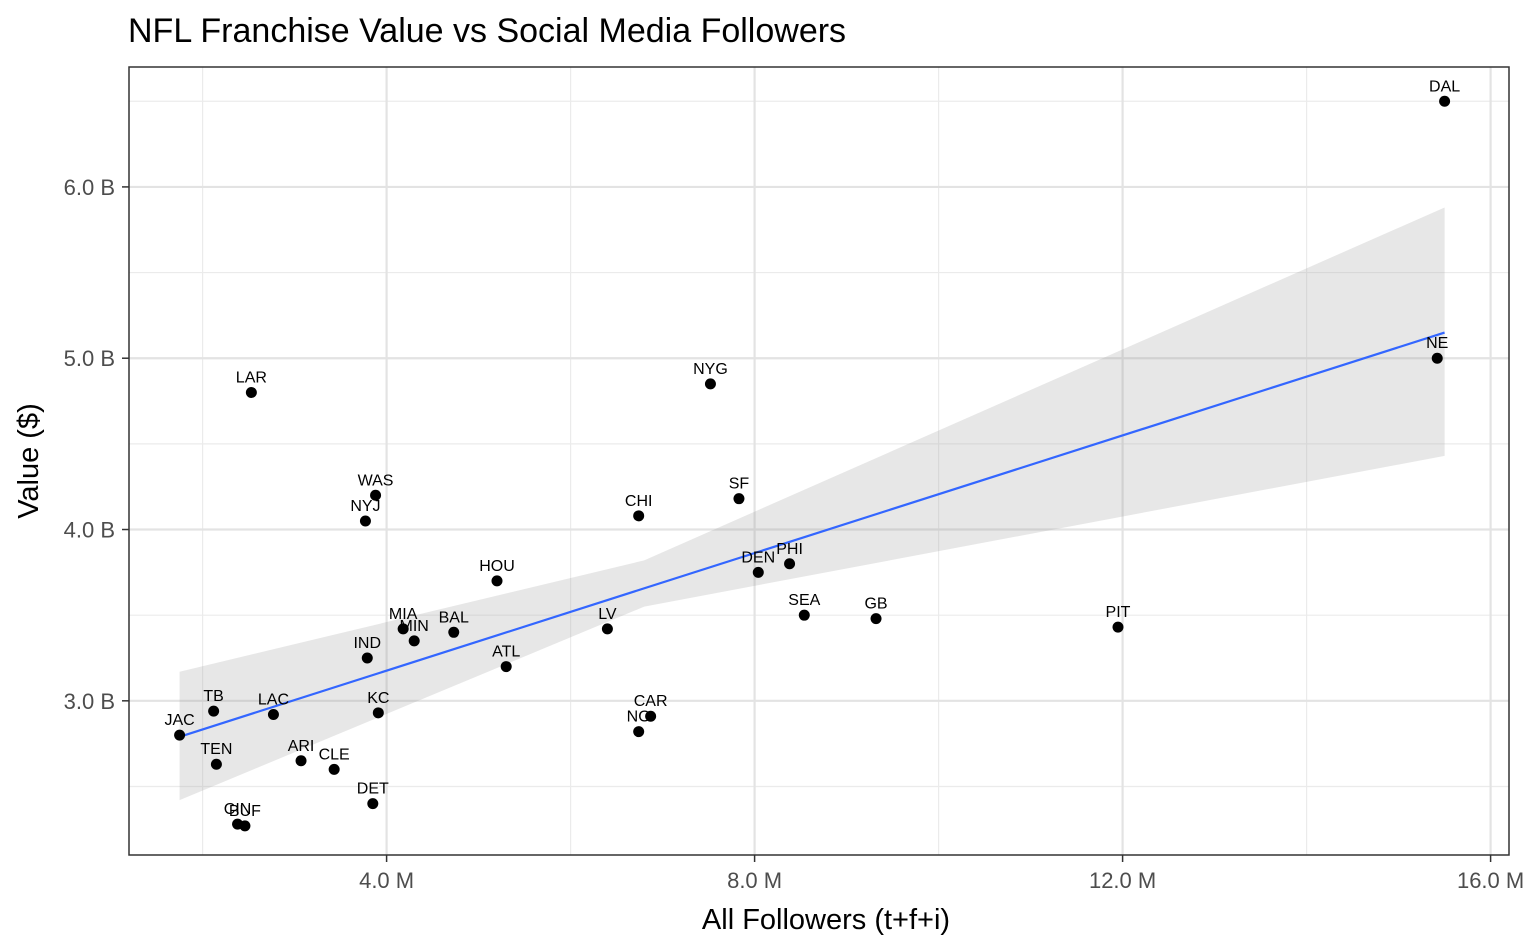 The width and height of the screenshot is (1540, 951). I want to click on point-label-min: MIN, so click(414, 626).